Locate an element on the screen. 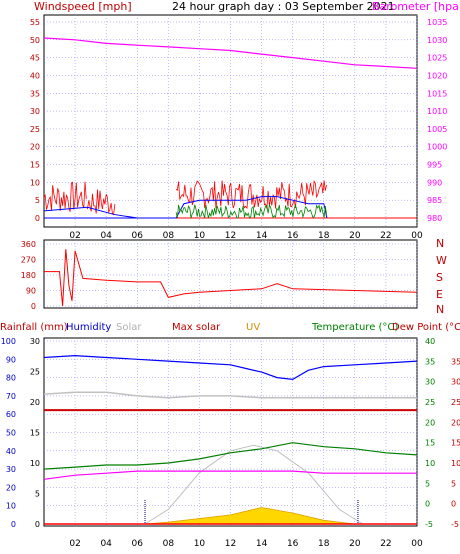 This screenshot has height=554, width=460. barometer-right-tick: 1020 is located at coordinates (437, 75).